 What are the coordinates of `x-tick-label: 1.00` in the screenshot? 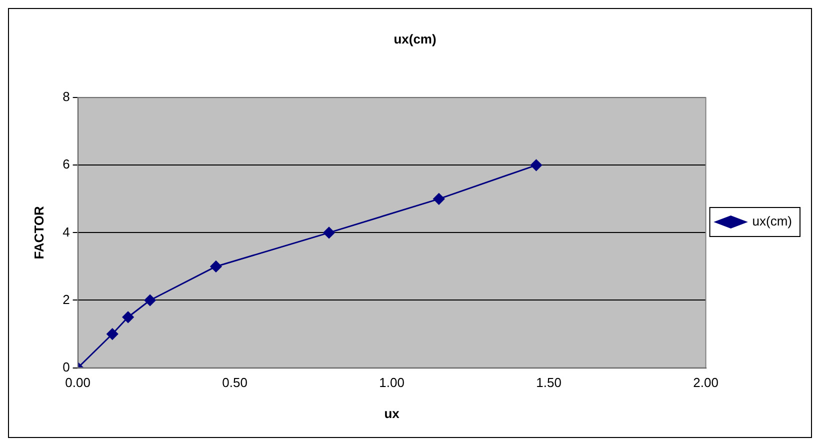 It's located at (391, 382).